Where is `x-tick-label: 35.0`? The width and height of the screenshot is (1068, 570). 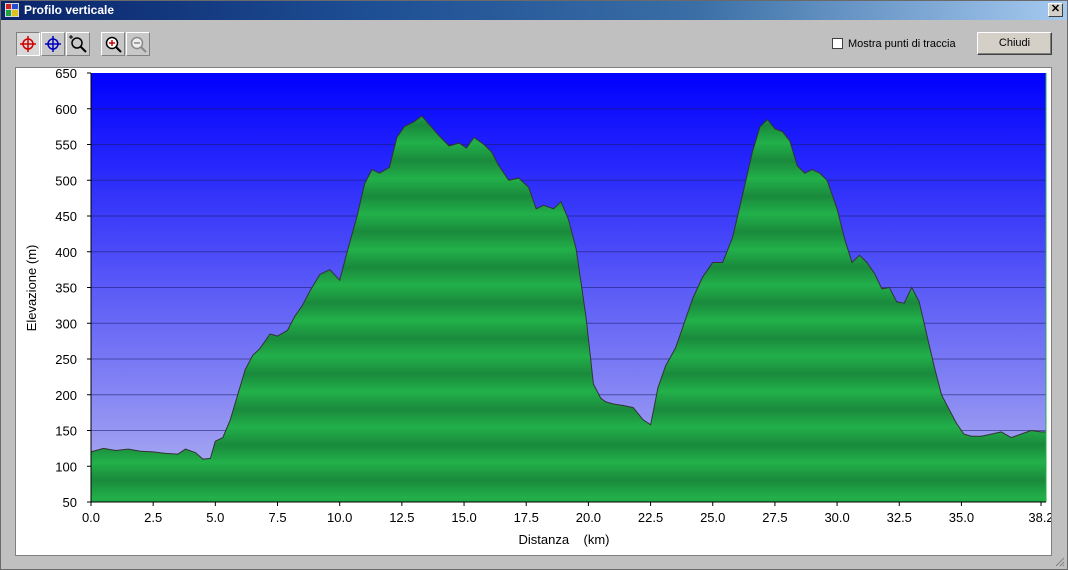 x-tick-label: 35.0 is located at coordinates (961, 517).